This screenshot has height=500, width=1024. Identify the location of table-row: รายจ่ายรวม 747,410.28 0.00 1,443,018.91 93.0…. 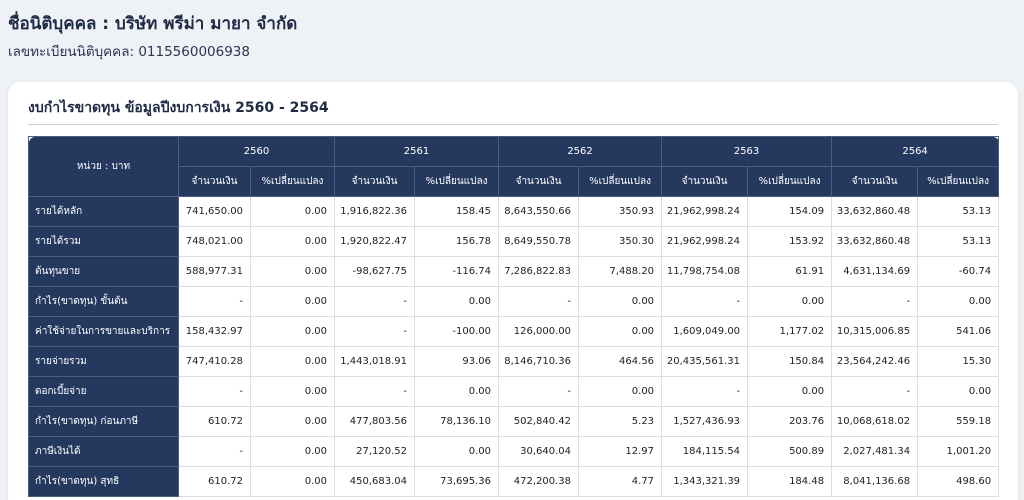
(514, 361).